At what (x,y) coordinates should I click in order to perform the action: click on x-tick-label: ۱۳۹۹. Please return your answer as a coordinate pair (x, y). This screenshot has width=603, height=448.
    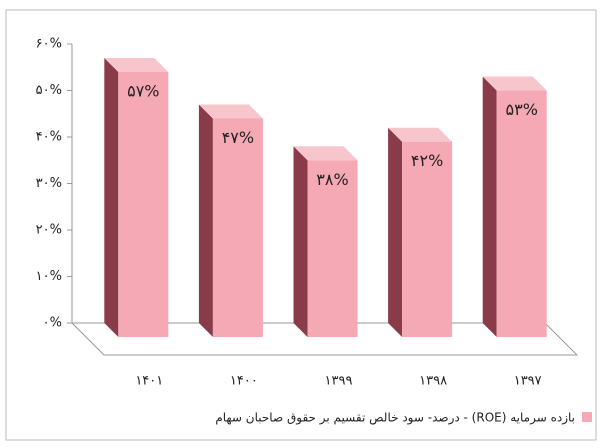
    Looking at the image, I should click on (339, 381).